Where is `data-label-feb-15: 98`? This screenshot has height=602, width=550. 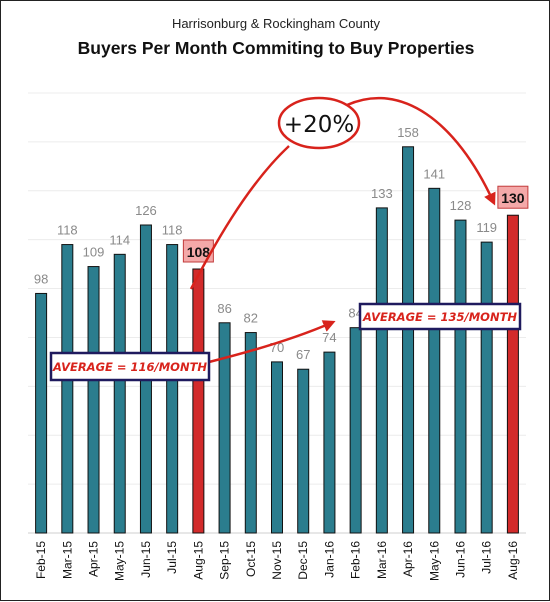
data-label-feb-15: 98 is located at coordinates (41, 278).